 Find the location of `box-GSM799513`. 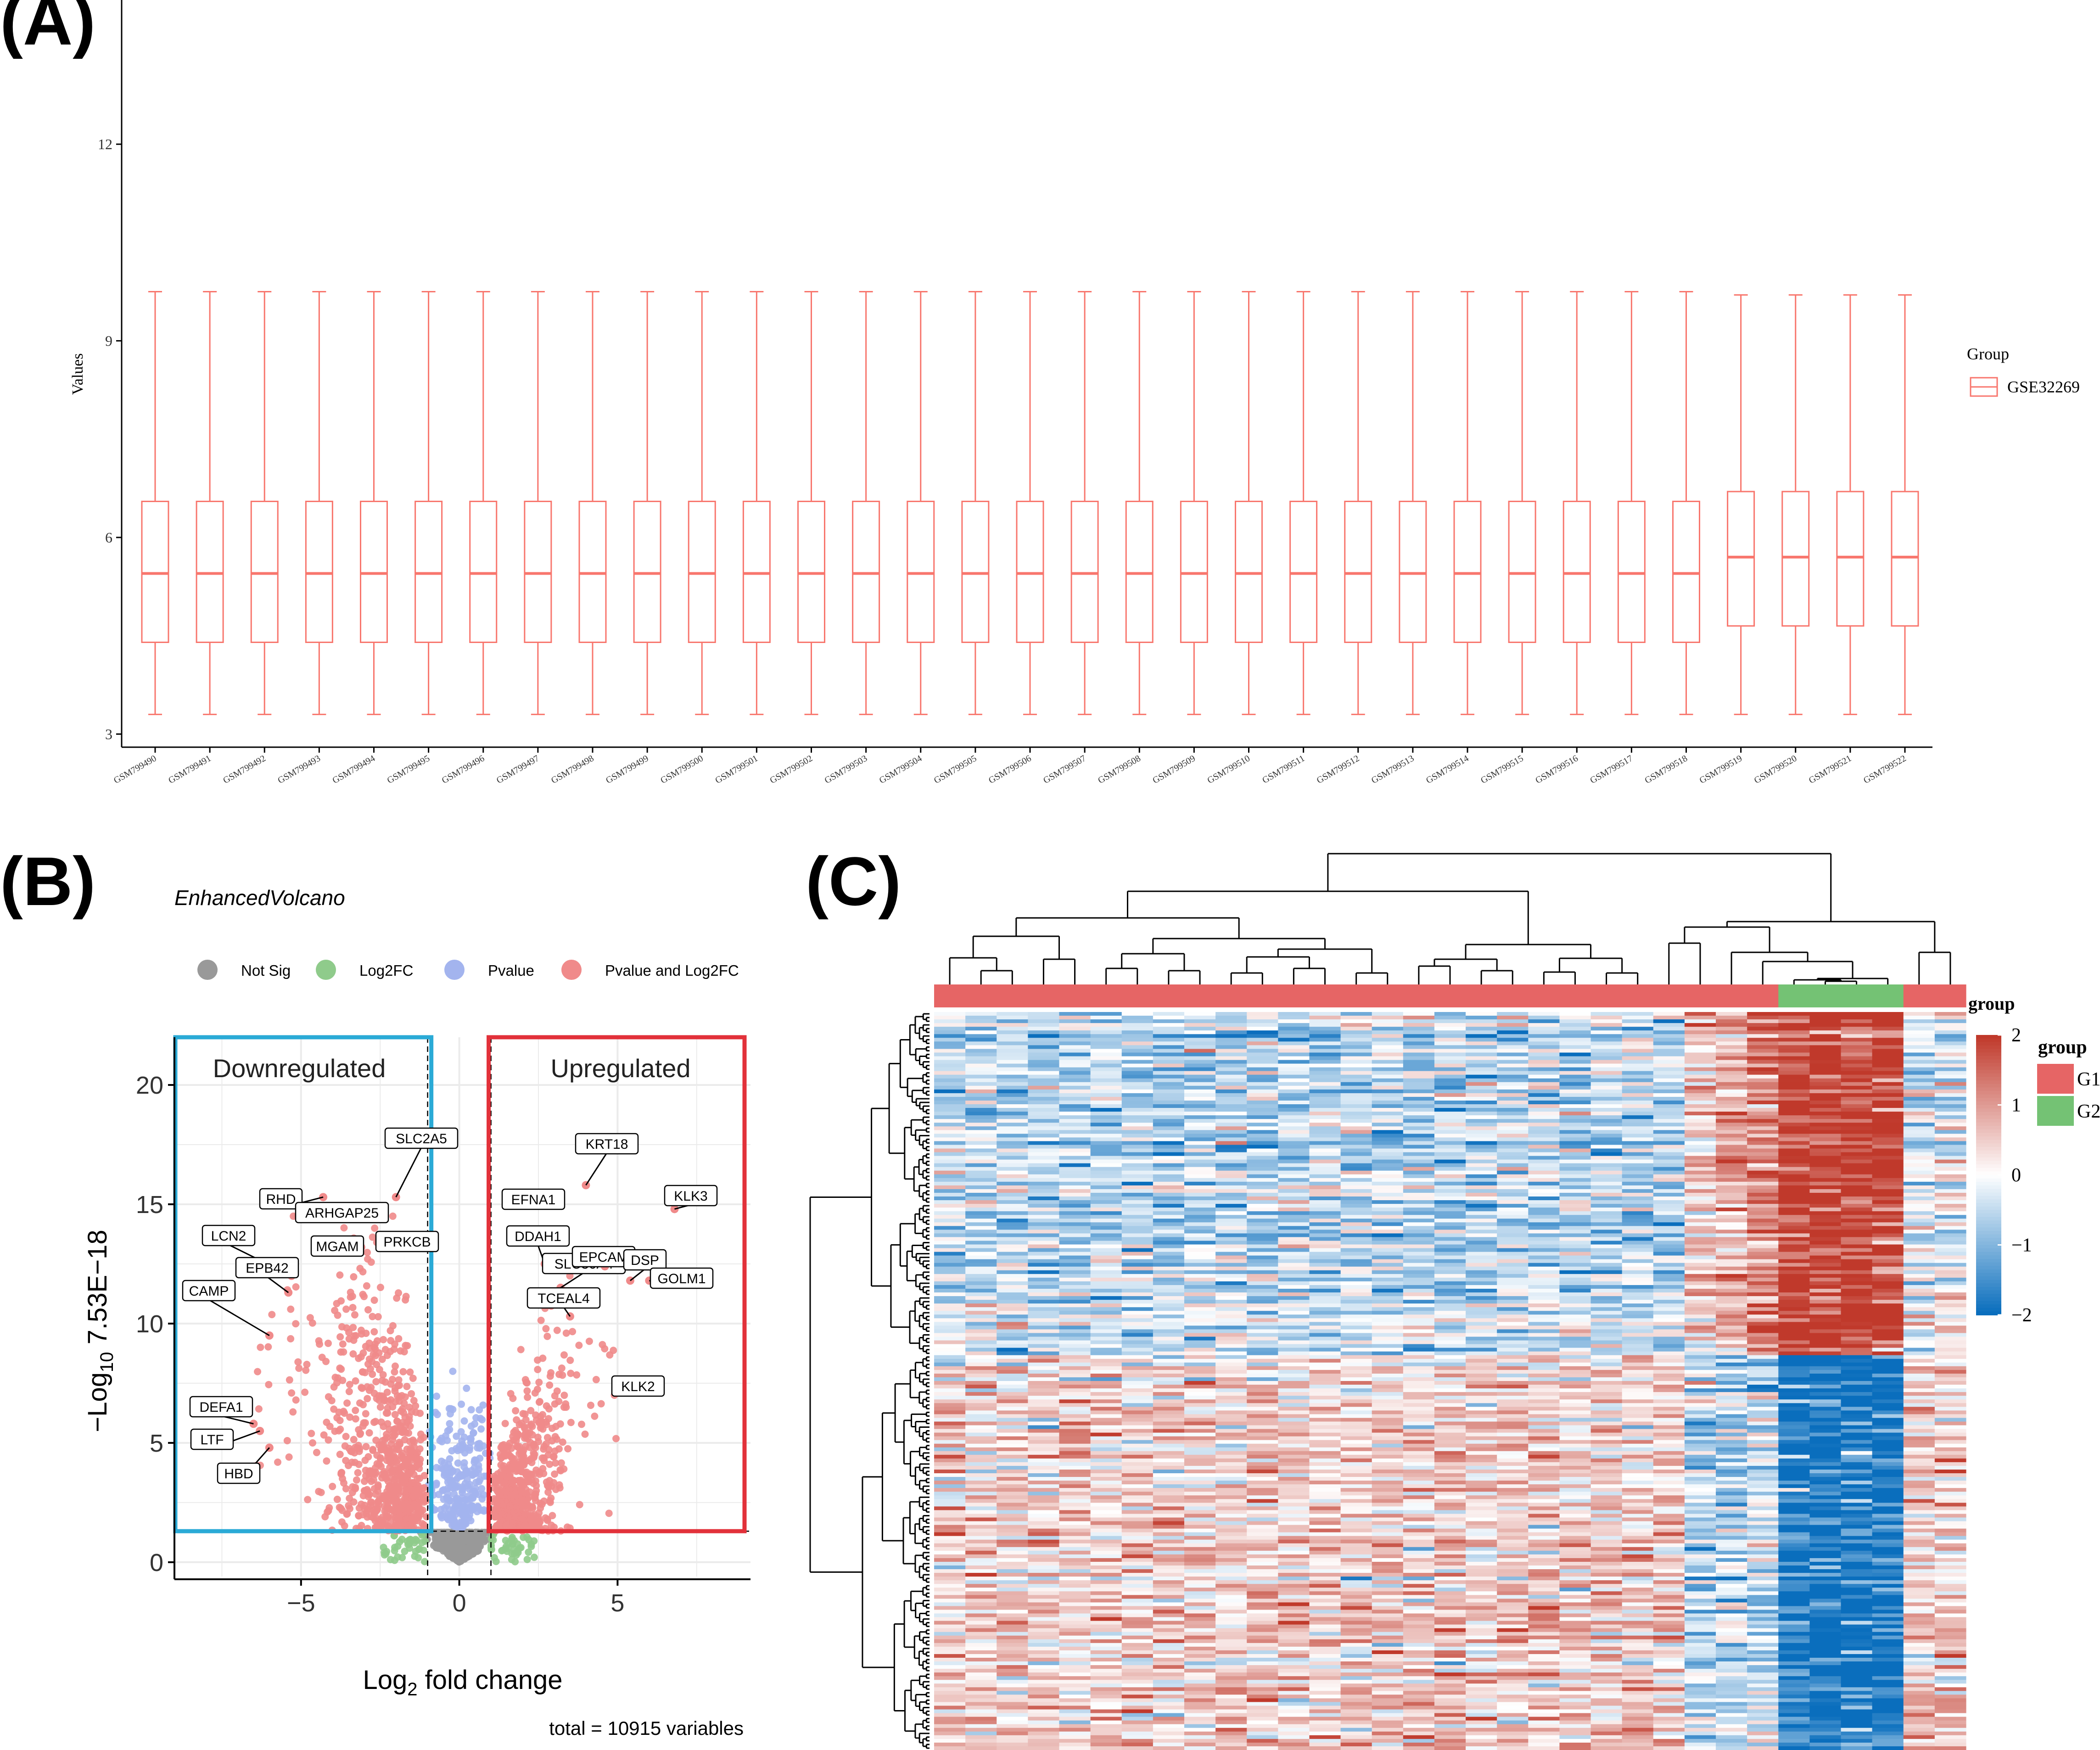

box-GSM799513 is located at coordinates (1413, 503).